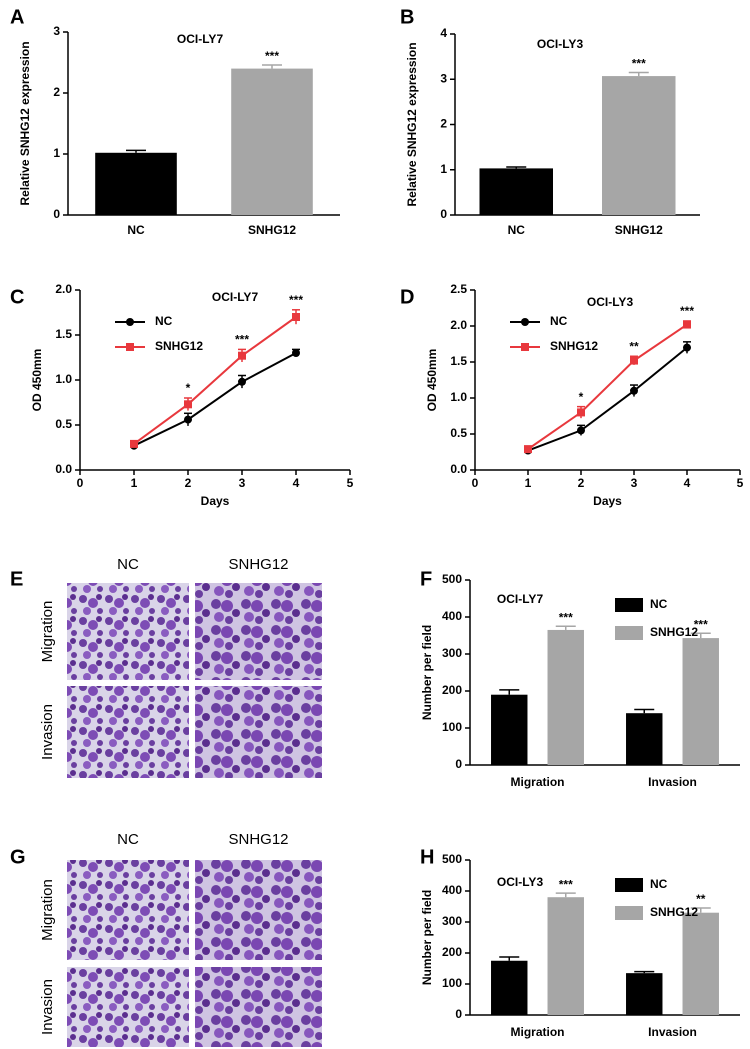 This screenshot has height=1049, width=750. What do you see at coordinates (407, 297) in the screenshot?
I see `panel-letter: D` at bounding box center [407, 297].